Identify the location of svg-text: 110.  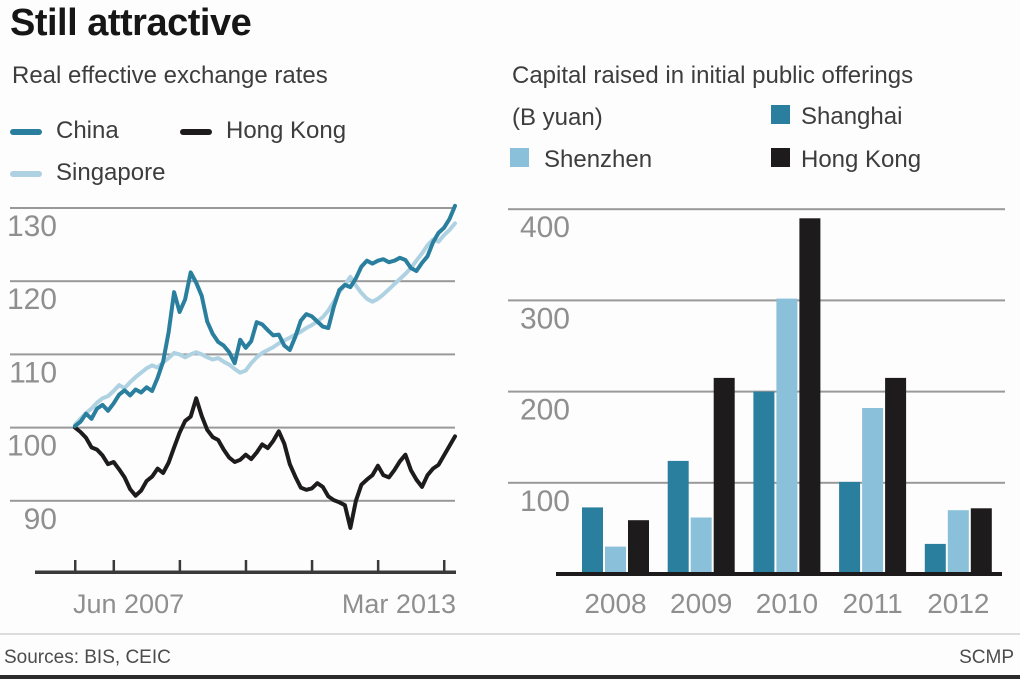
(33, 372).